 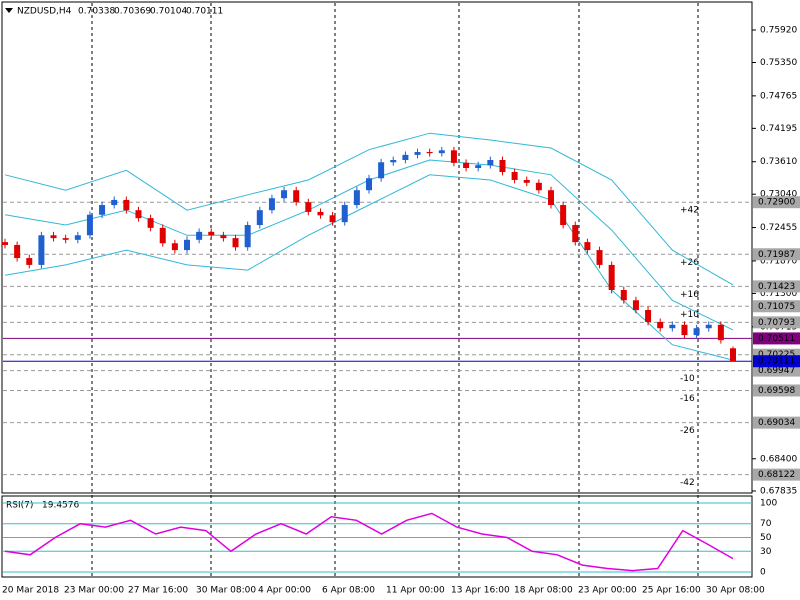 I want to click on y-tick-label: 0.68400, so click(x=778, y=459).